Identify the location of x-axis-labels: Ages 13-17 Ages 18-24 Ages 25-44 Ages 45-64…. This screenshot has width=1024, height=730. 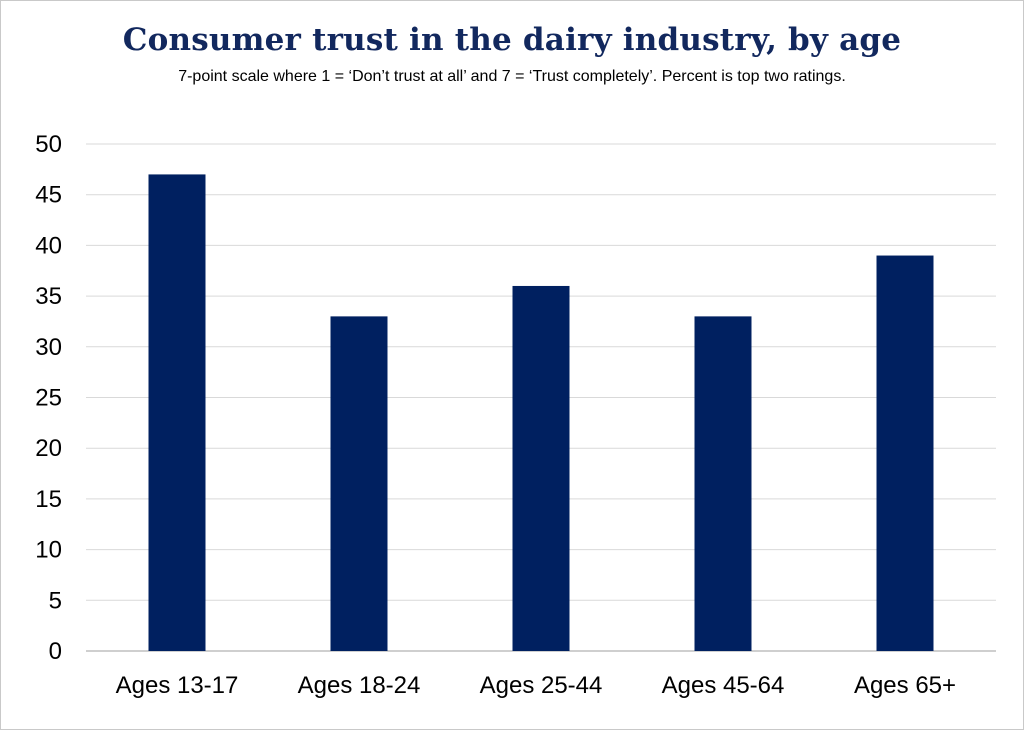
(536, 685).